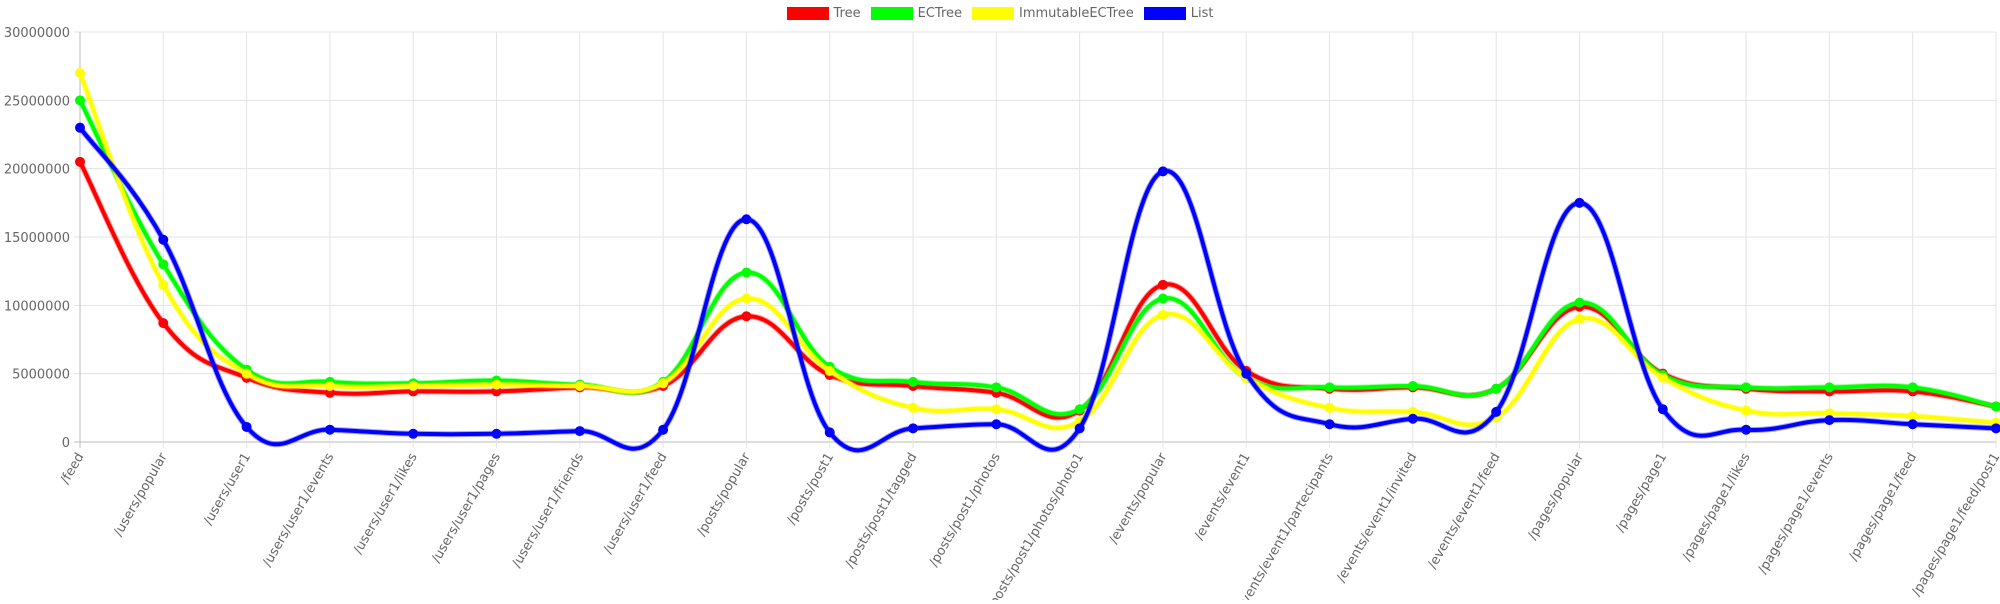 This screenshot has width=2000, height=604. Describe the element at coordinates (37, 238) in the screenshot. I see `y-tick-label: 15000000` at that location.